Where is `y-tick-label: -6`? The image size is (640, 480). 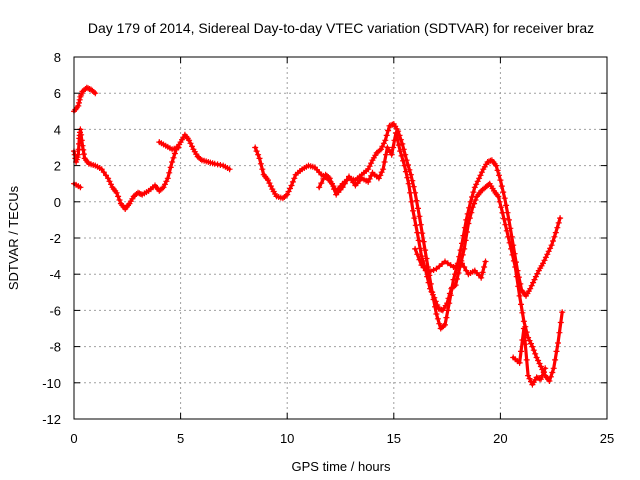 y-tick-label: -6 is located at coordinates (55, 310).